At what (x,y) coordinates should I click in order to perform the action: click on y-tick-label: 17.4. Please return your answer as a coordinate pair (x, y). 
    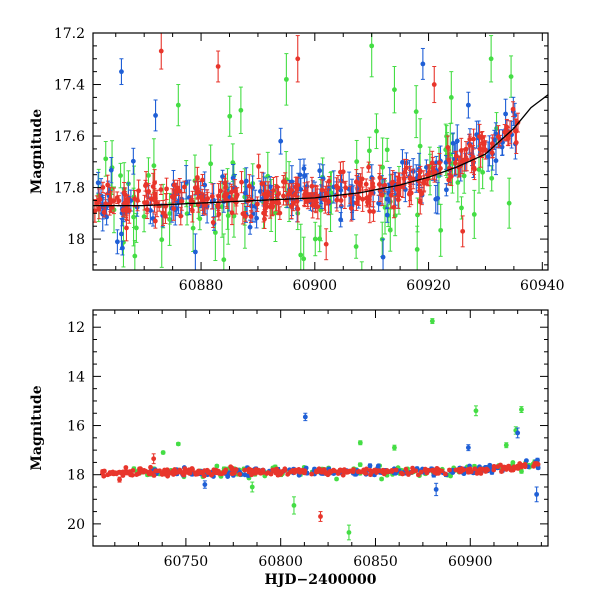
    Looking at the image, I should click on (69, 86).